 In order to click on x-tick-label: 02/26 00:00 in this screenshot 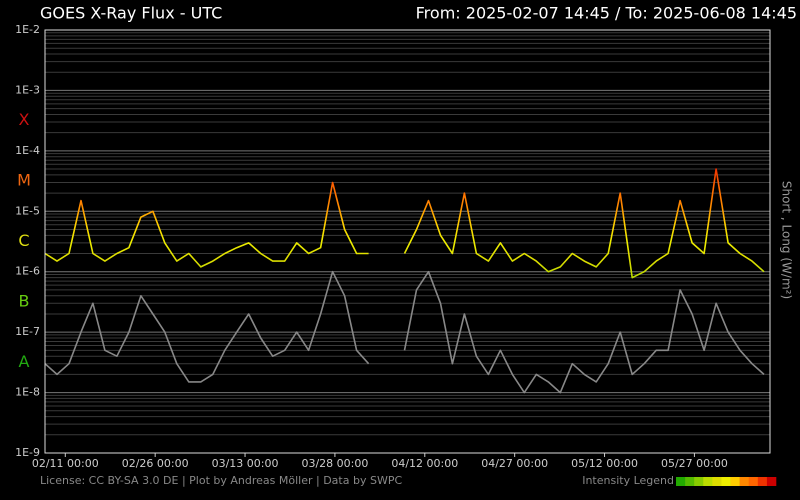, I will do `click(155, 463)`.